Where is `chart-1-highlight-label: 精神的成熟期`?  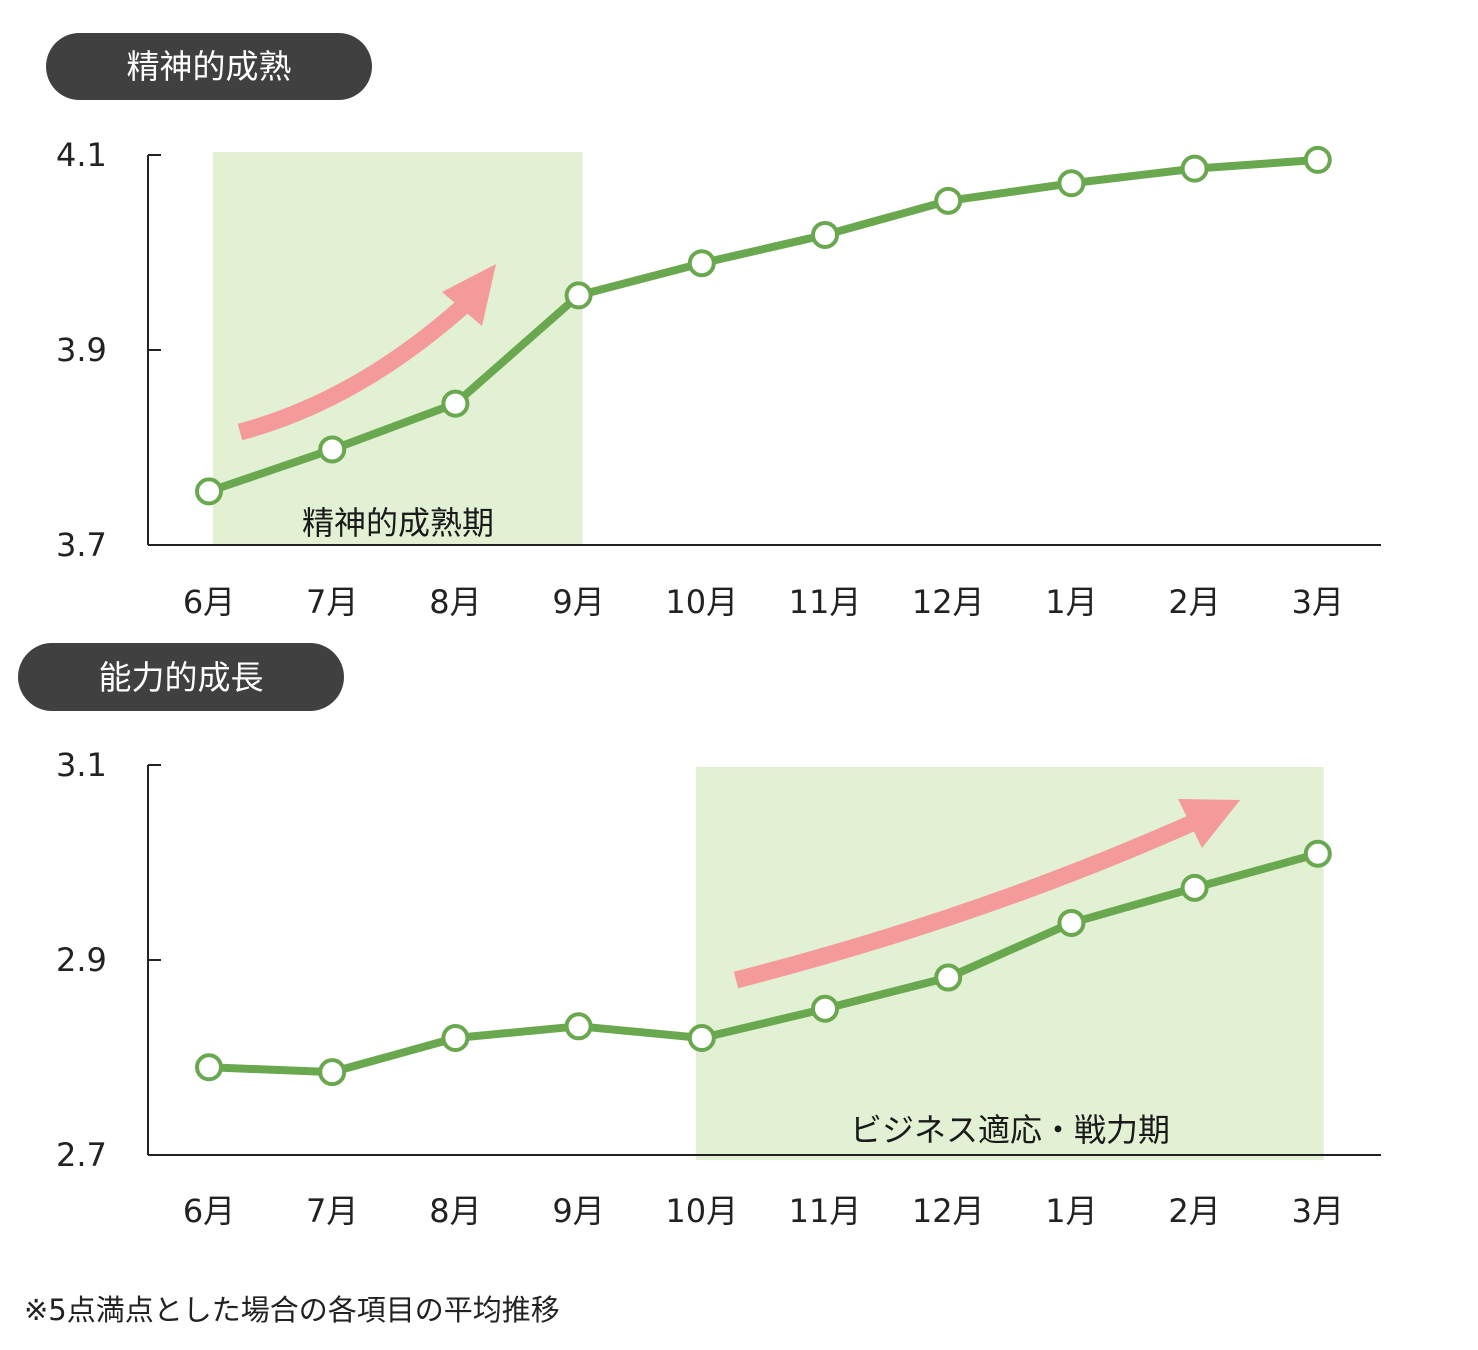
chart-1-highlight-label: 精神的成熟期 is located at coordinates (398, 523).